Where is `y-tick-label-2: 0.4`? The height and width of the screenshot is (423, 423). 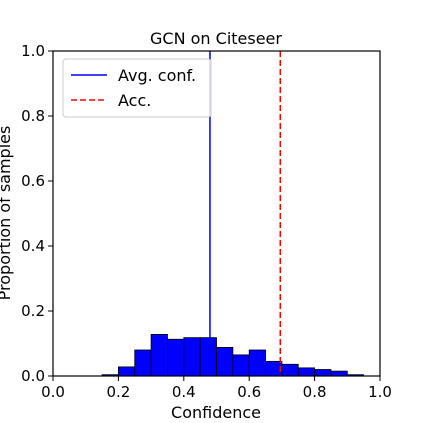 y-tick-label-2: 0.4 is located at coordinates (33, 246).